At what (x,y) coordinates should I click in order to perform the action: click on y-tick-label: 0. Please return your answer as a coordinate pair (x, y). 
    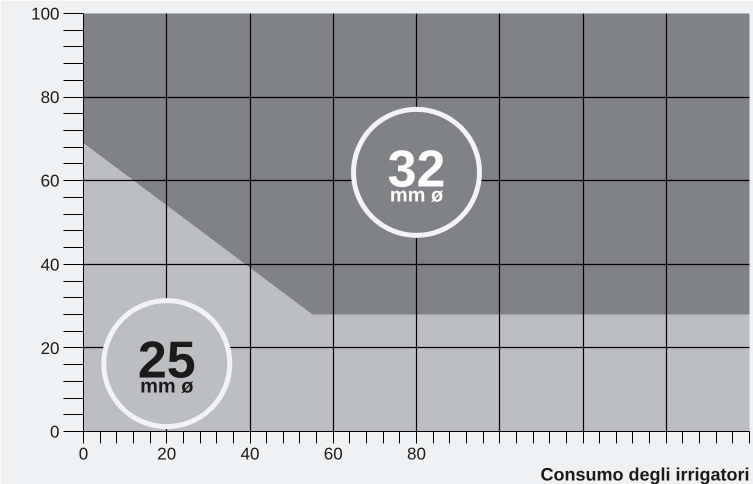
    Looking at the image, I should click on (55, 432).